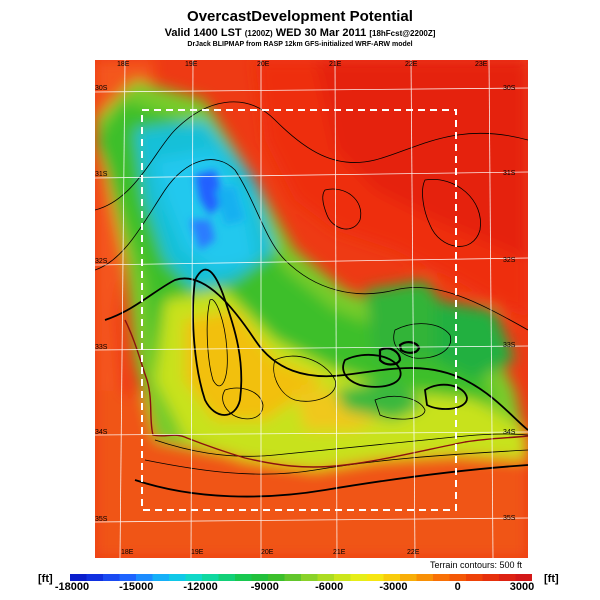 Image resolution: width=600 pixels, height=600 pixels. Describe the element at coordinates (509, 303) in the screenshot. I see `lat-labels-right: 30S 31S 32S 33S 34S 35S` at that location.